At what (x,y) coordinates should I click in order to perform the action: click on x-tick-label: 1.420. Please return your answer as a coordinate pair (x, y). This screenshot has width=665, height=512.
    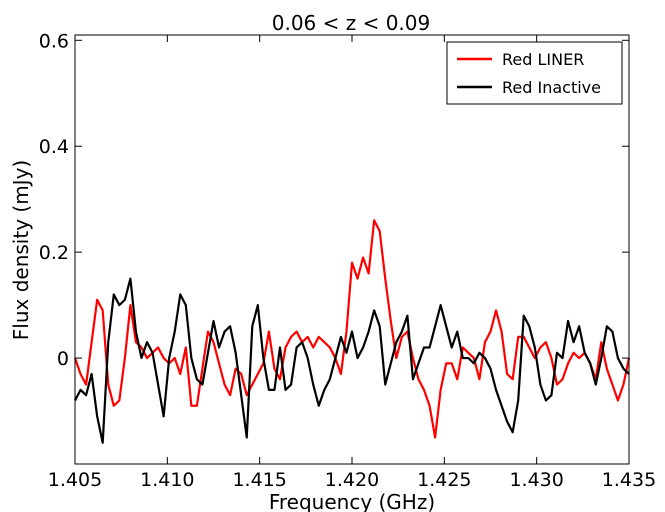
    Looking at the image, I should click on (352, 480).